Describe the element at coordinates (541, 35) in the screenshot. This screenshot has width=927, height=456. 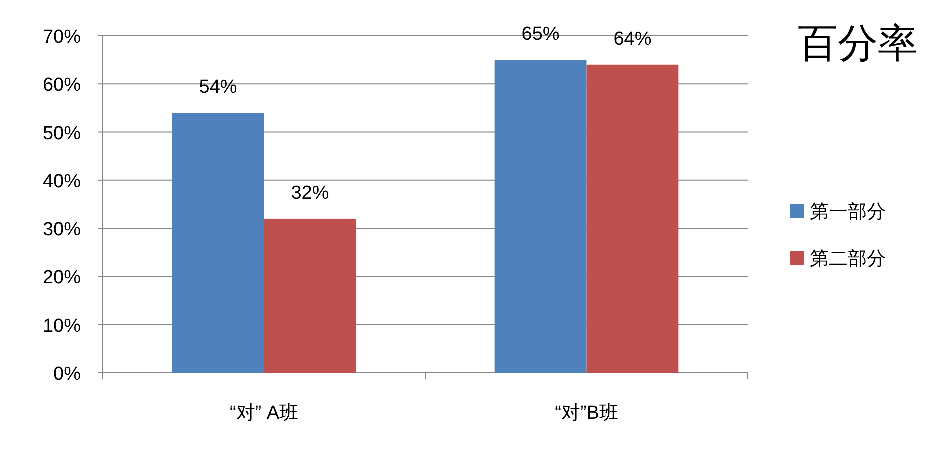
I see `data-label: 65%` at that location.